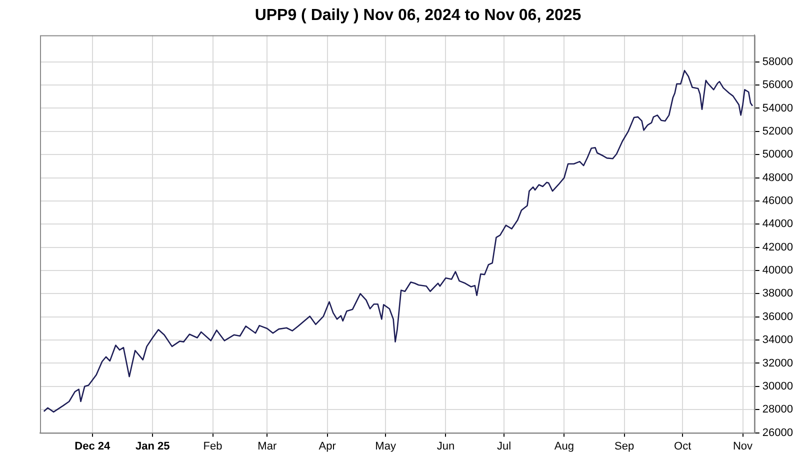 This screenshot has width=800, height=466. Describe the element at coordinates (93, 446) in the screenshot. I see `x-tick-label: Dec 24` at that location.